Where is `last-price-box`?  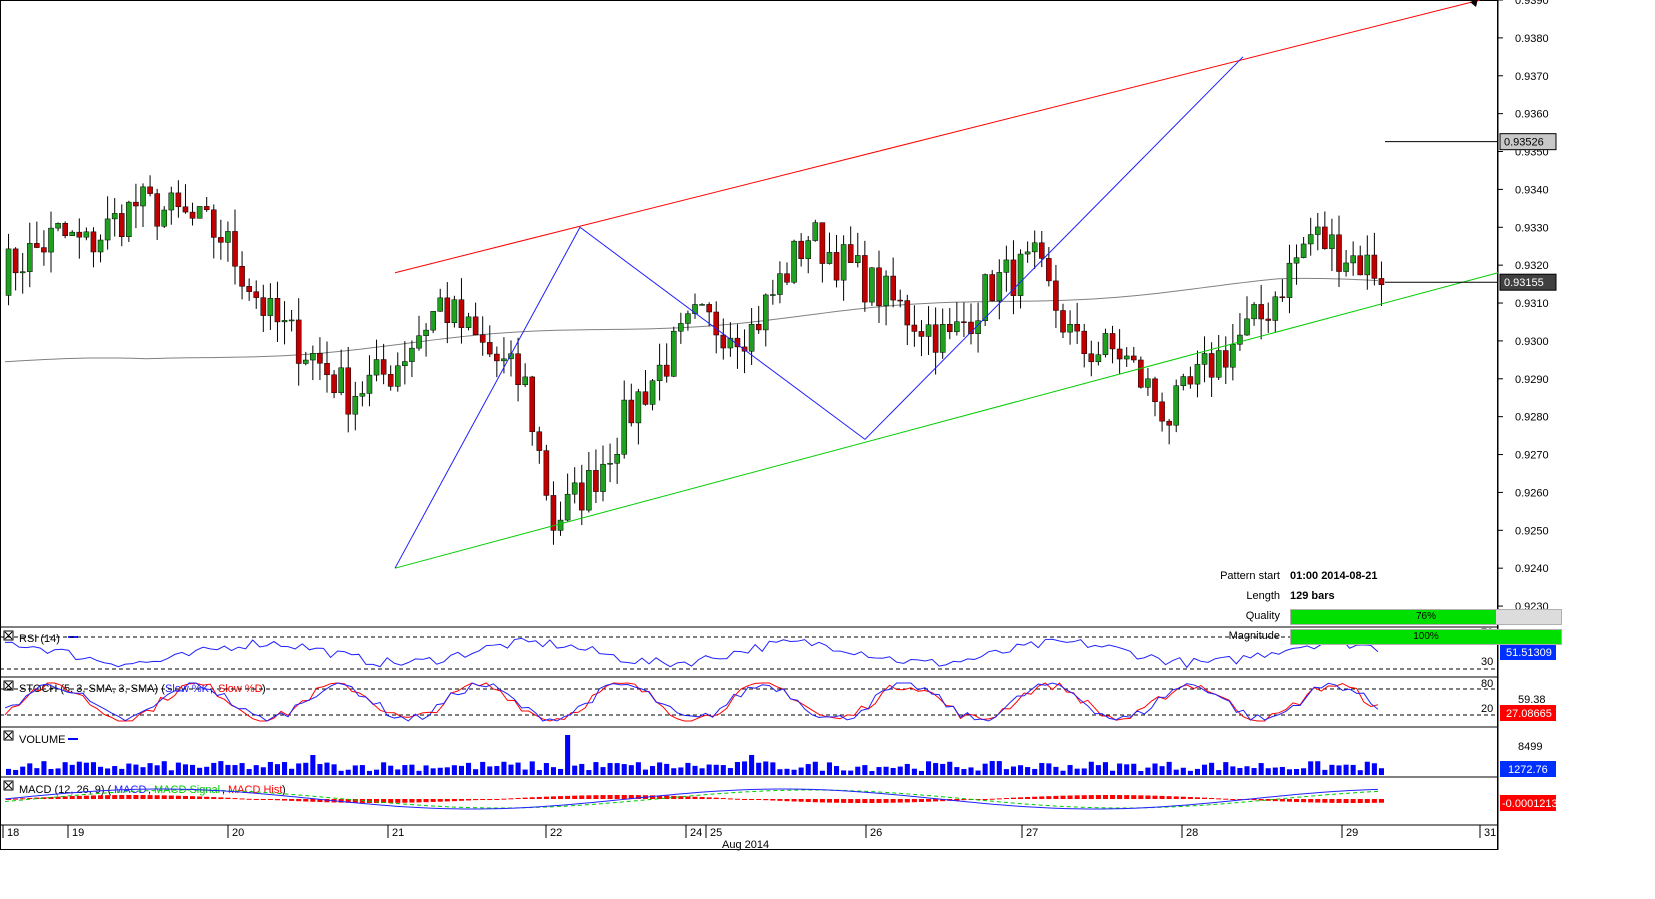
last-price-box is located at coordinates (1528, 142).